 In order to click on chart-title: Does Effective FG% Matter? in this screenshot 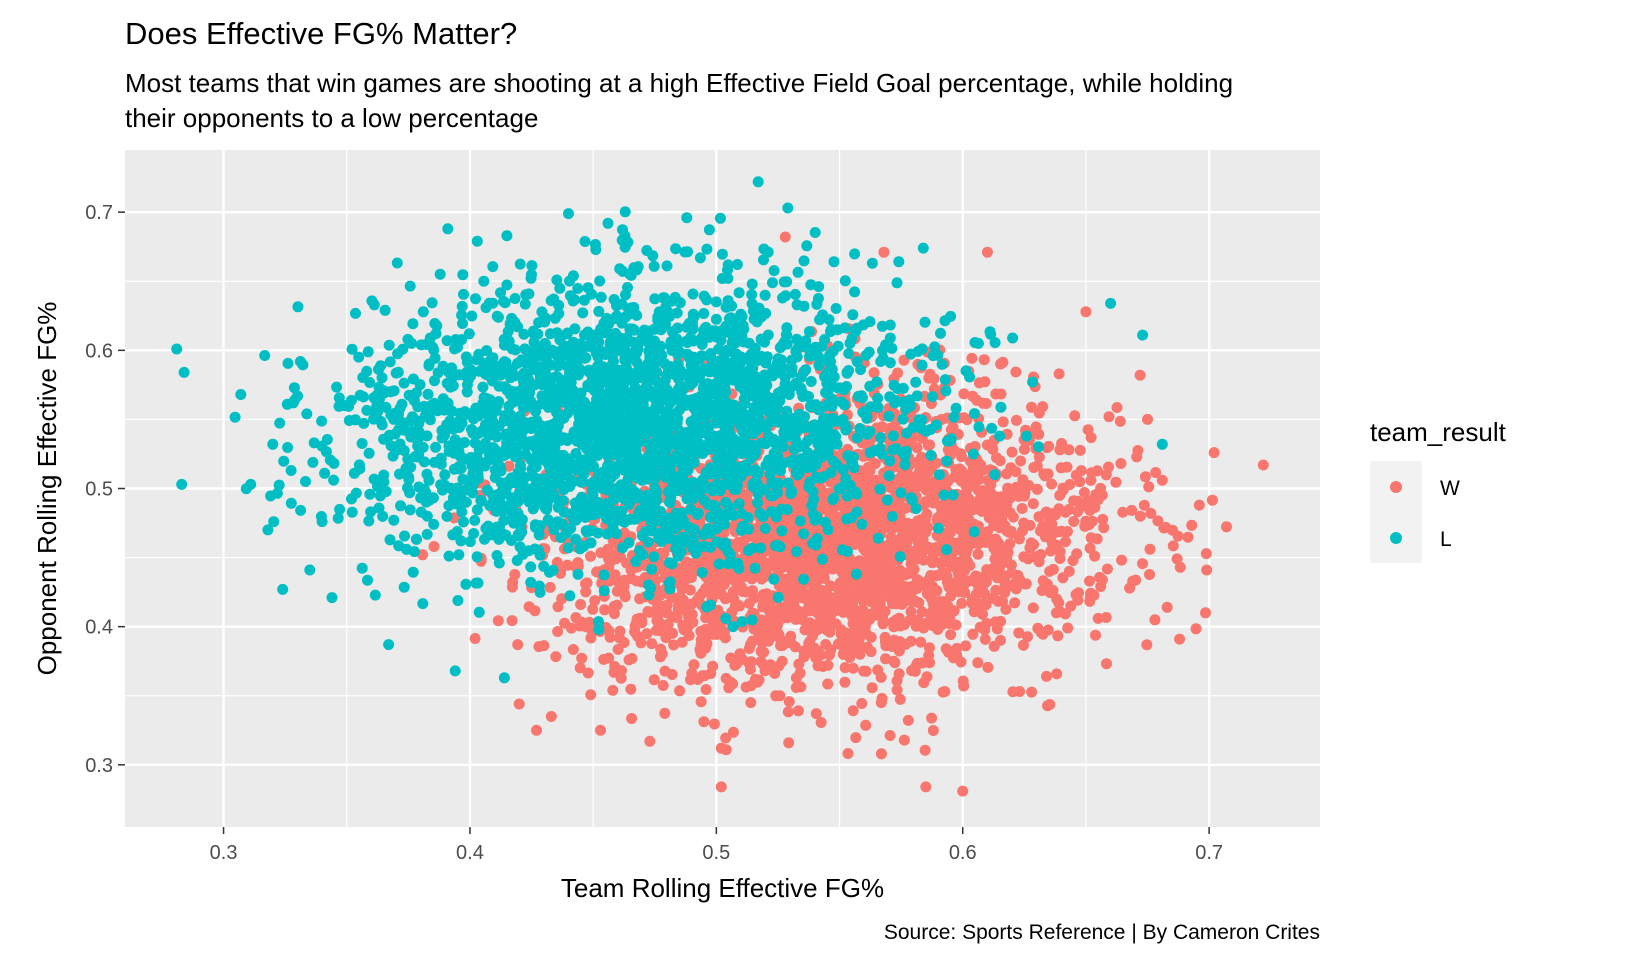, I will do `click(321, 33)`.